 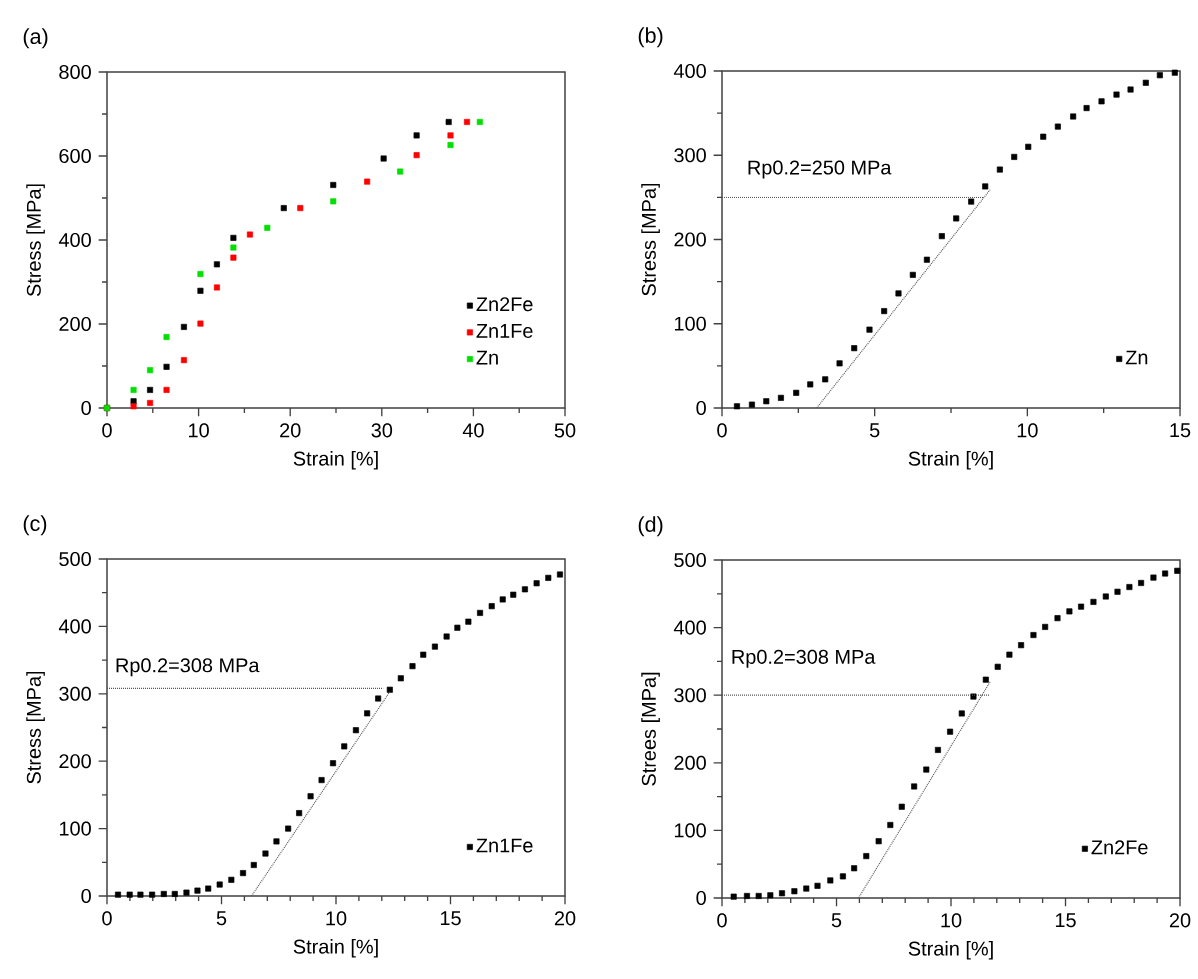 What do you see at coordinates (650, 526) in the screenshot?
I see `chart-title: (d)` at bounding box center [650, 526].